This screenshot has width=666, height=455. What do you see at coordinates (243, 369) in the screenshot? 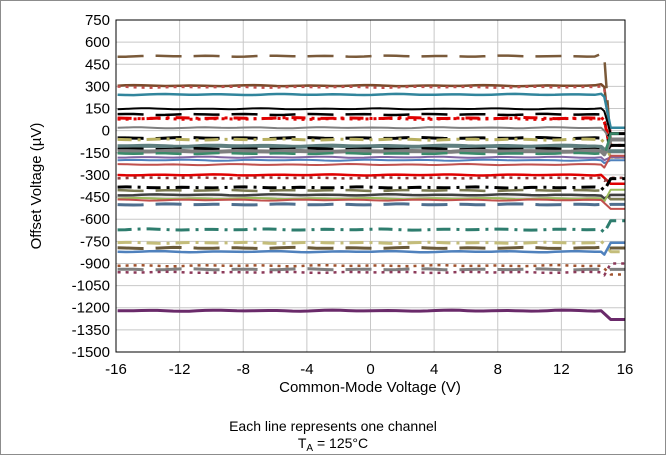
I see `x-tick-label: -8` at bounding box center [243, 369].